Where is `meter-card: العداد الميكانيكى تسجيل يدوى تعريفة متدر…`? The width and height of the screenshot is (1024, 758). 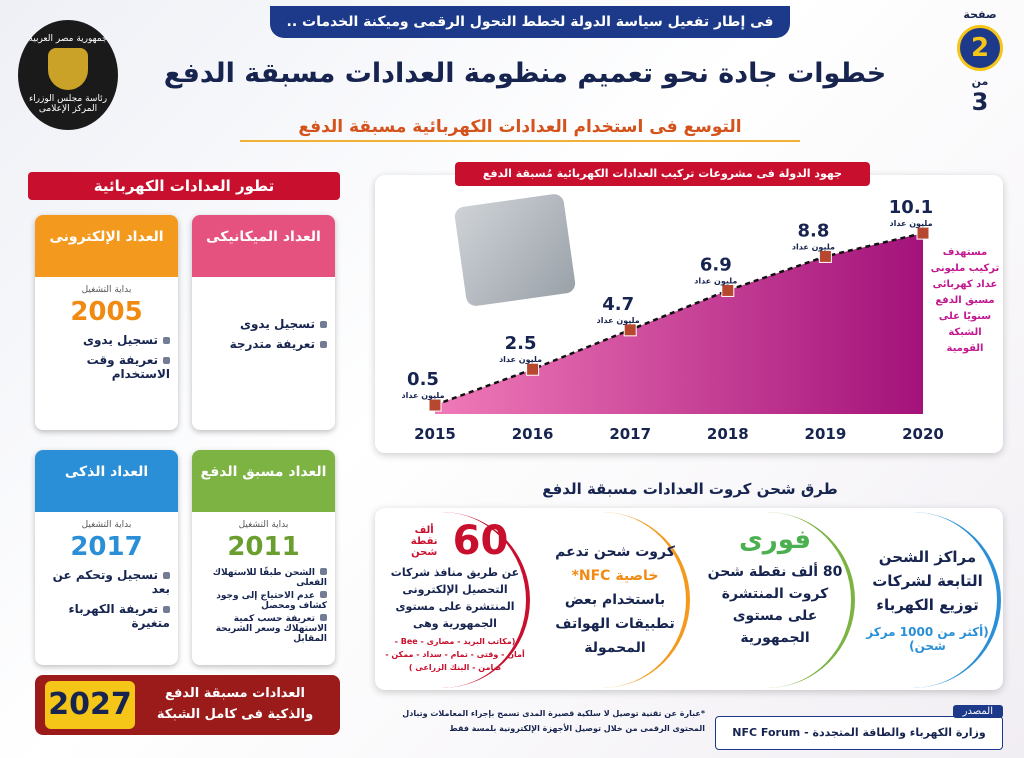
meter-card: العداد الميكانيكى تسجيل يدوى تعريفة متدر… is located at coordinates (263, 322).